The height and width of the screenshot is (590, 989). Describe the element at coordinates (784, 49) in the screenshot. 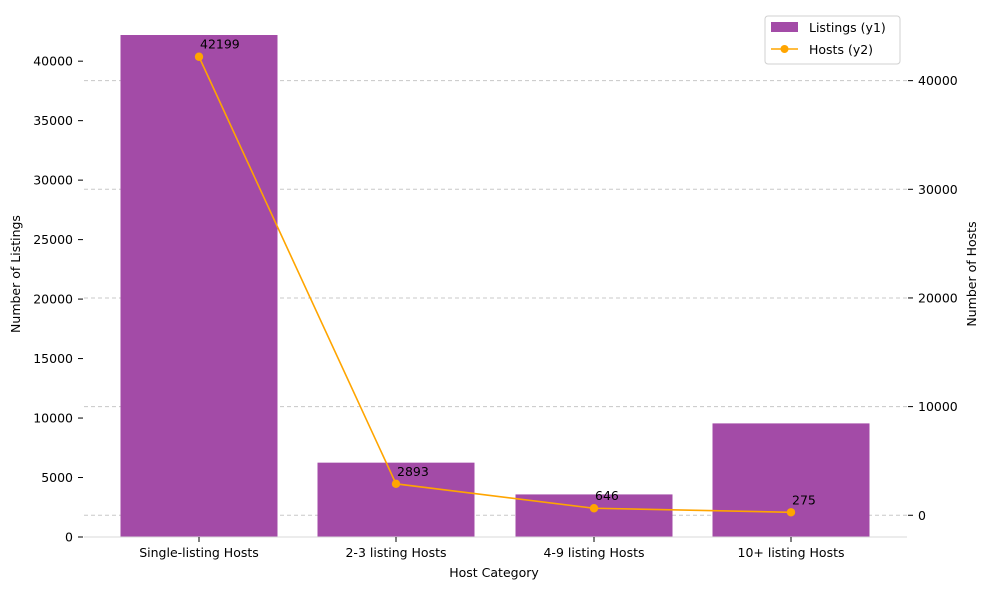

I see `legend-swatch-hosts-marker` at that location.